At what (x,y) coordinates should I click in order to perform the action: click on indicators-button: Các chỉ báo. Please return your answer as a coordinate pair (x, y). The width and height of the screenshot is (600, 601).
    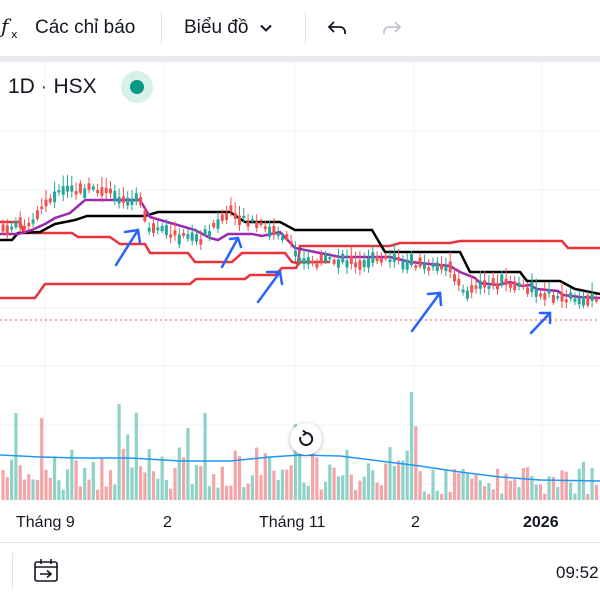
    Looking at the image, I should click on (85, 27).